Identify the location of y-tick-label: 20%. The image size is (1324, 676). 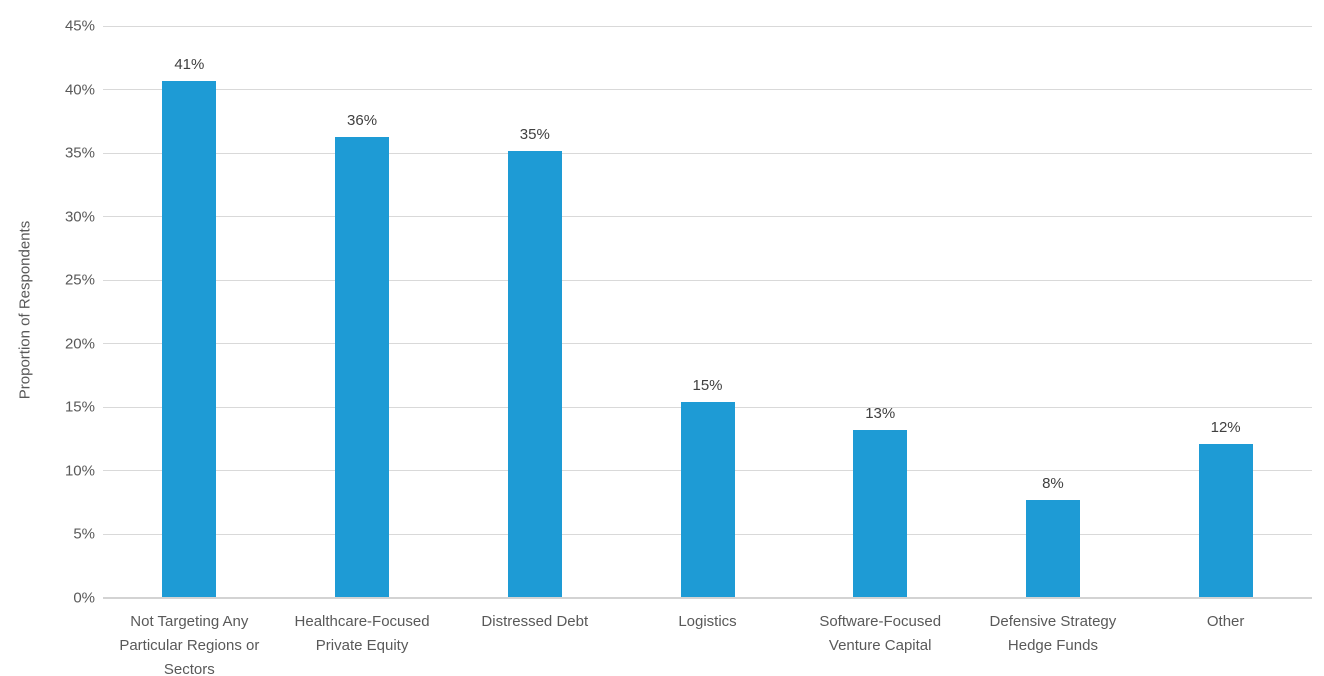
(79, 344).